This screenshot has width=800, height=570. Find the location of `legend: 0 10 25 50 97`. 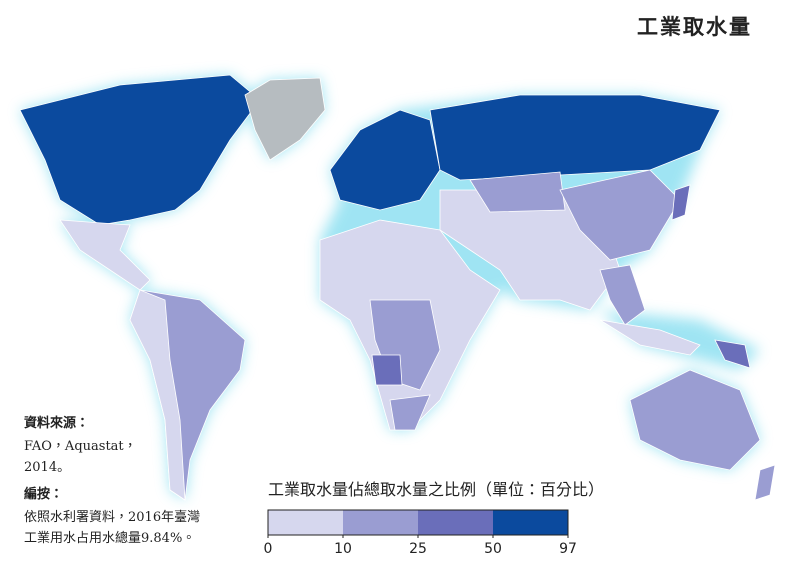

legend: 0 10 25 50 97 is located at coordinates (420, 533).